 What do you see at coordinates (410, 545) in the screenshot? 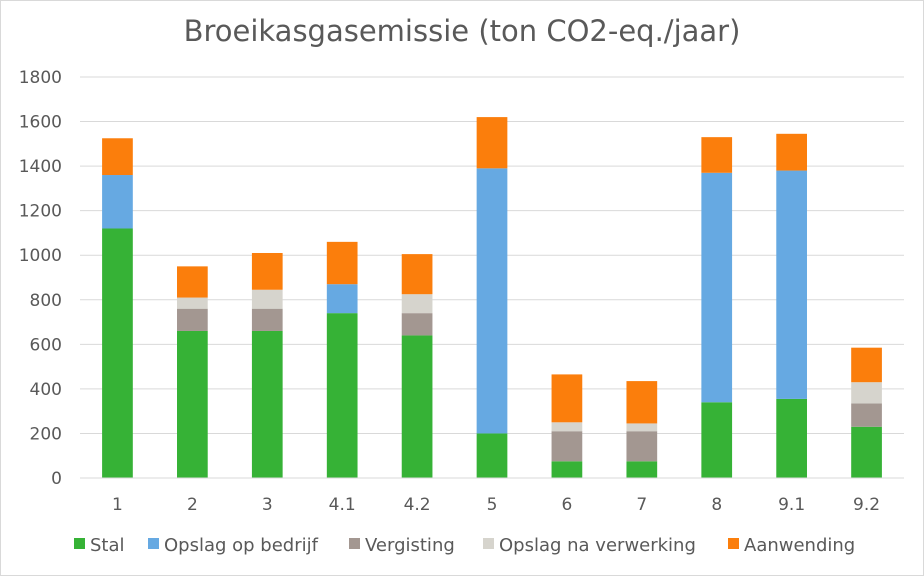
I see `legend-label: Vergisting` at bounding box center [410, 545].